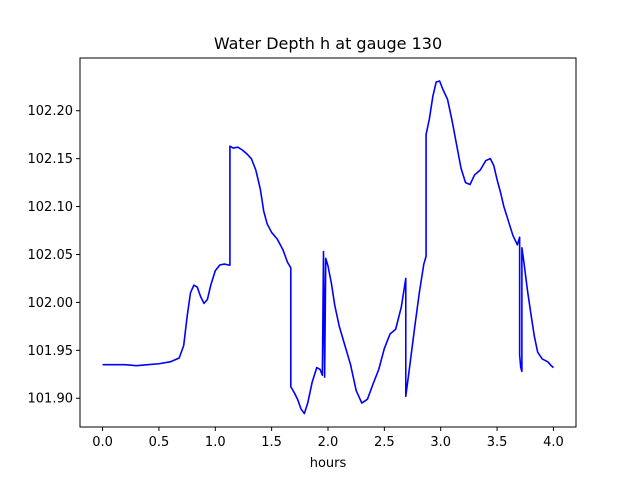 This screenshot has width=640, height=480. What do you see at coordinates (328, 463) in the screenshot?
I see `x-axis-label: hours` at bounding box center [328, 463].